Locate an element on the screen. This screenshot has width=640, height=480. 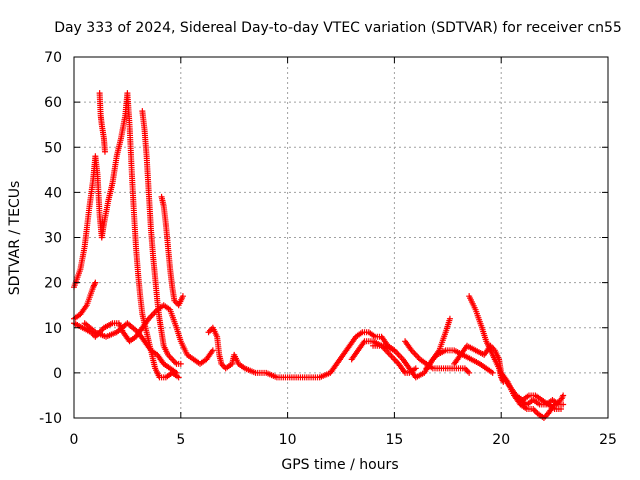
y-tick-label: -10 is located at coordinates (50, 419).